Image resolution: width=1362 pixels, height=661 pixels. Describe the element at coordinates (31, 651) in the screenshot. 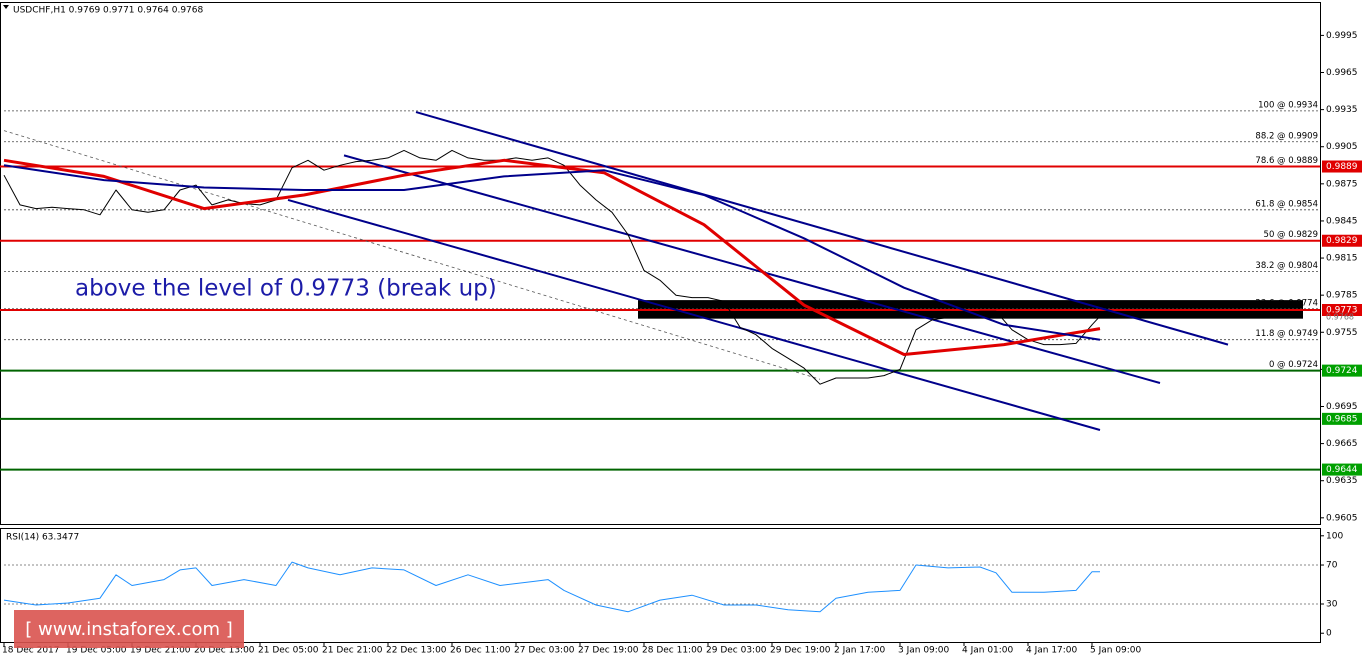

I see `x-tick-label: 18 Dec 2017` at that location.